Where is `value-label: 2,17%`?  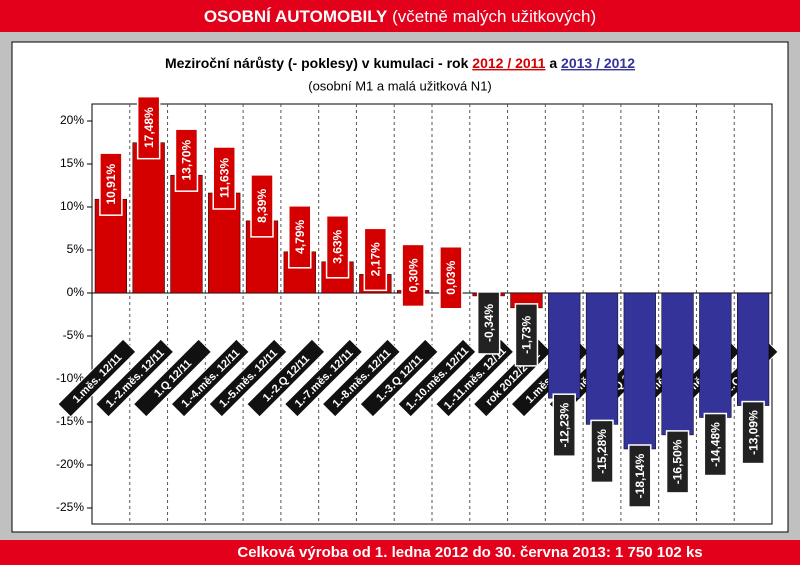 value-label: 2,17% is located at coordinates (376, 259).